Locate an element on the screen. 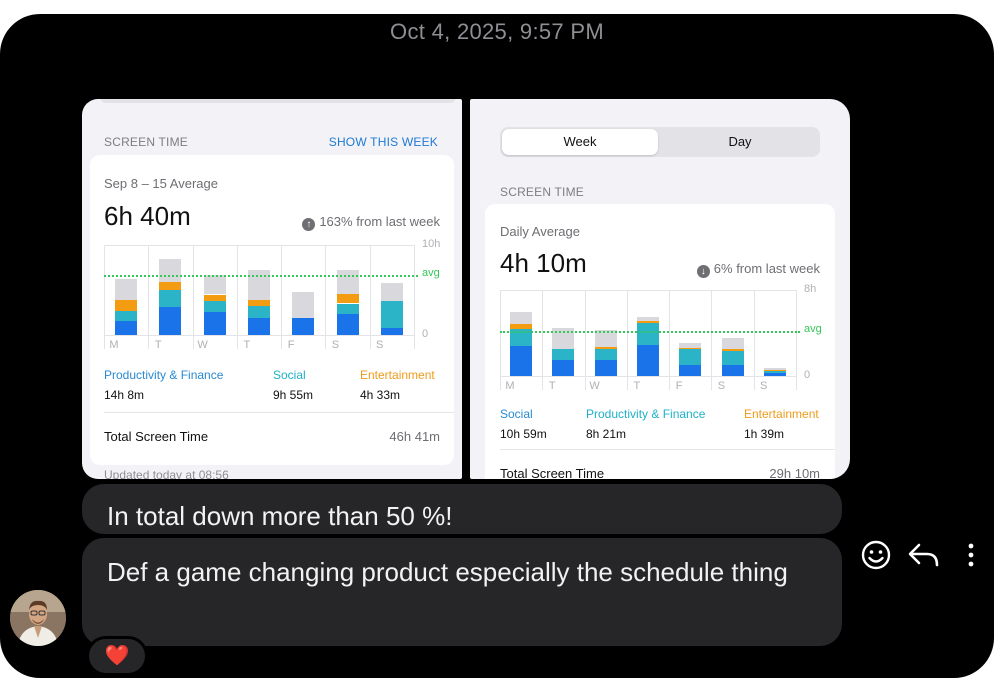 This screenshot has height=687, width=994. y-tick-top: 8h is located at coordinates (810, 289).